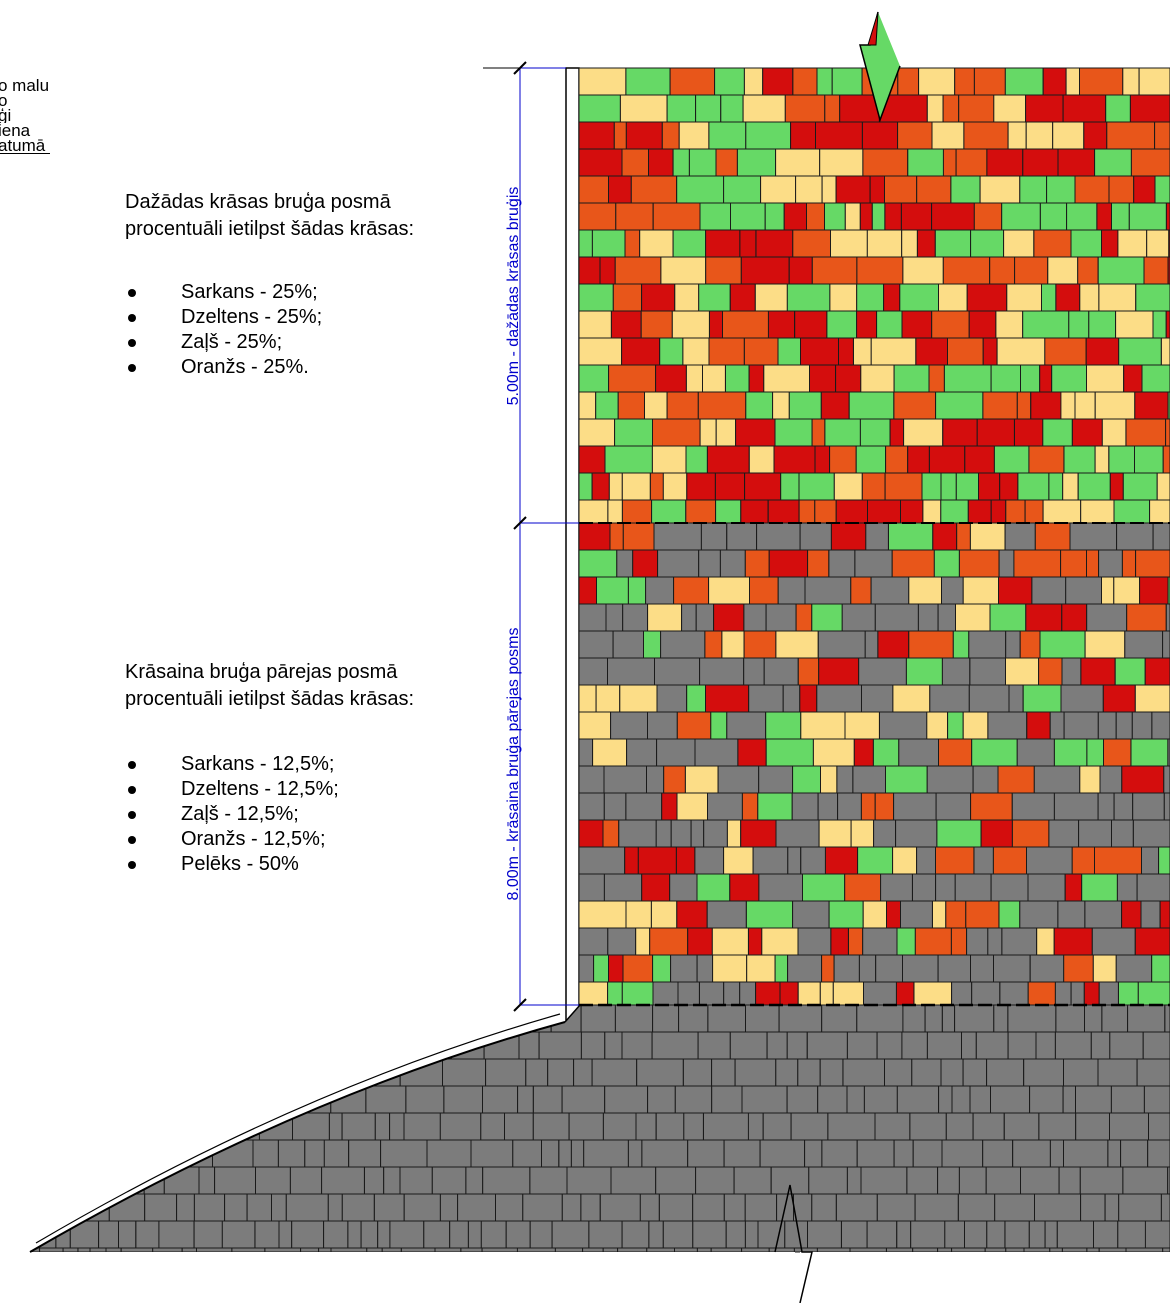 Image resolution: width=1170 pixels, height=1303 pixels. Describe the element at coordinates (223, 292) in the screenshot. I see `list-item: Sarkans - 25%;` at that location.